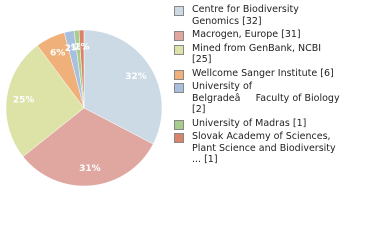  I want to click on legend-item: Macrogen, Europe [31], so click(256, 35).